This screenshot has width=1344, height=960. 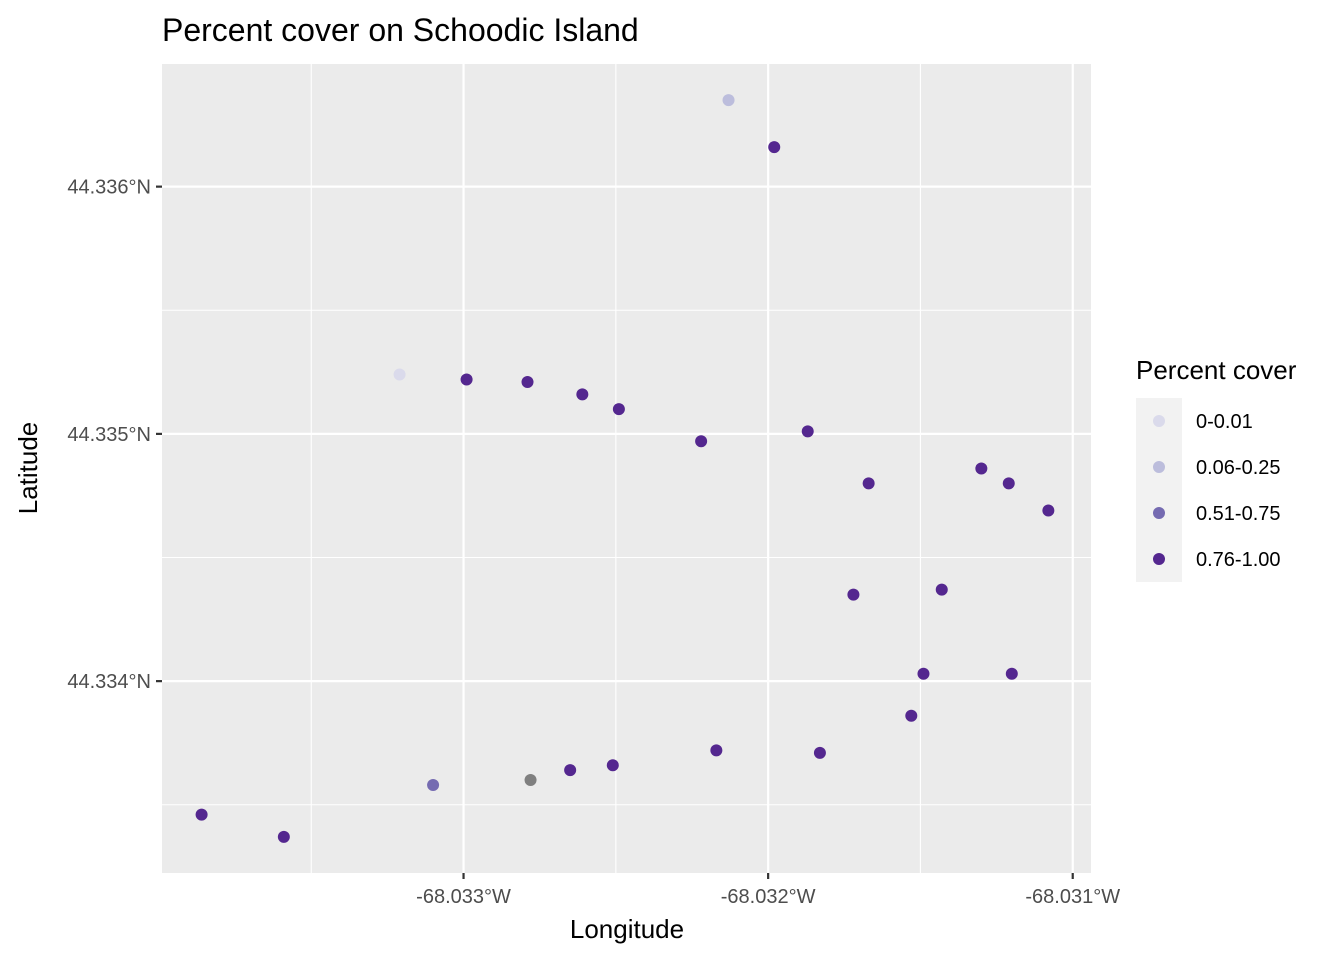 What do you see at coordinates (463, 897) in the screenshot?
I see `x-tick-label: -68.033°W` at bounding box center [463, 897].